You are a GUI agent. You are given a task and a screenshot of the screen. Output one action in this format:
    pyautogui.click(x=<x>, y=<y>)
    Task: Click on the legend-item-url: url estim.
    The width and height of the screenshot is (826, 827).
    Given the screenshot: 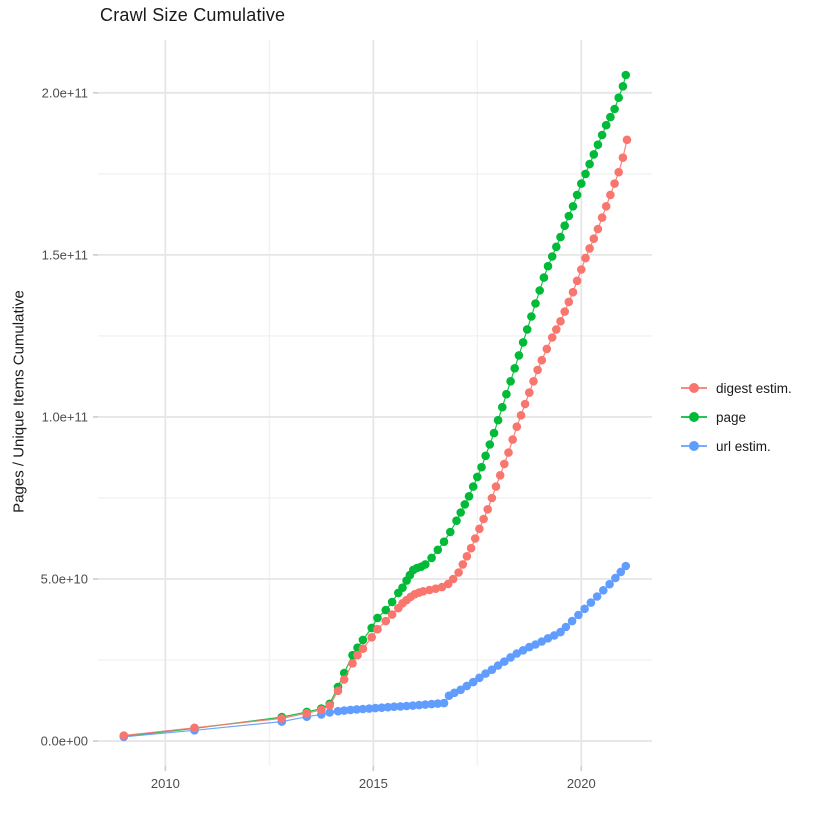 What is the action you would take?
    pyautogui.click(x=736, y=446)
    